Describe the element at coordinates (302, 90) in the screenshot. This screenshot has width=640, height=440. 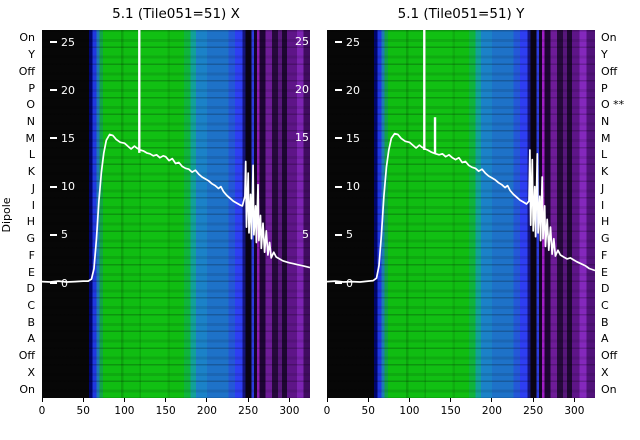
I see `right-plot-db-label: 20` at that location.